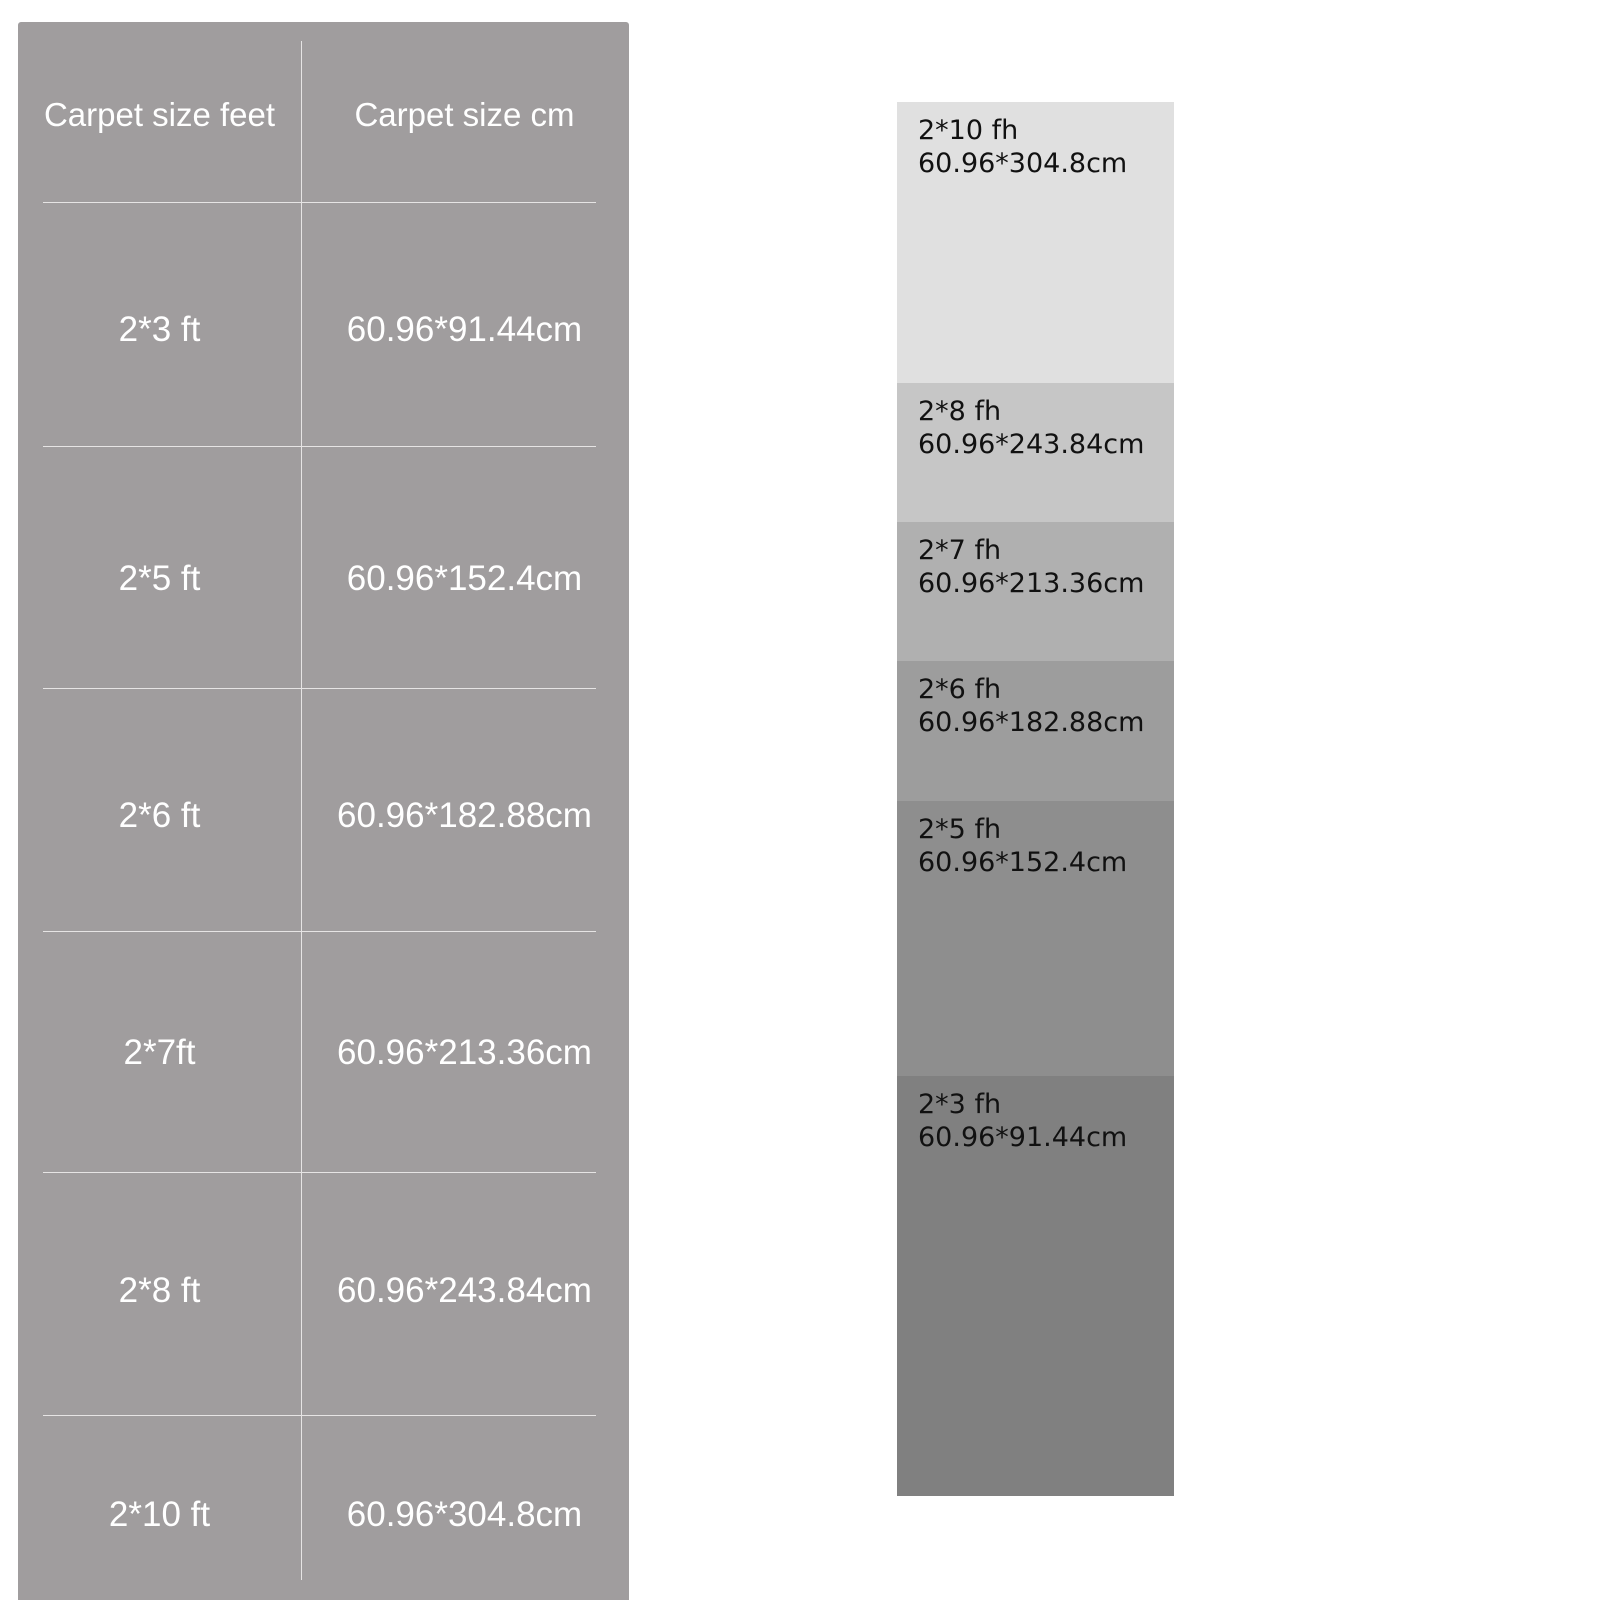 The height and width of the screenshot is (1600, 1600). I want to click on block-cm: 60.96*304.8cm, so click(1023, 163).